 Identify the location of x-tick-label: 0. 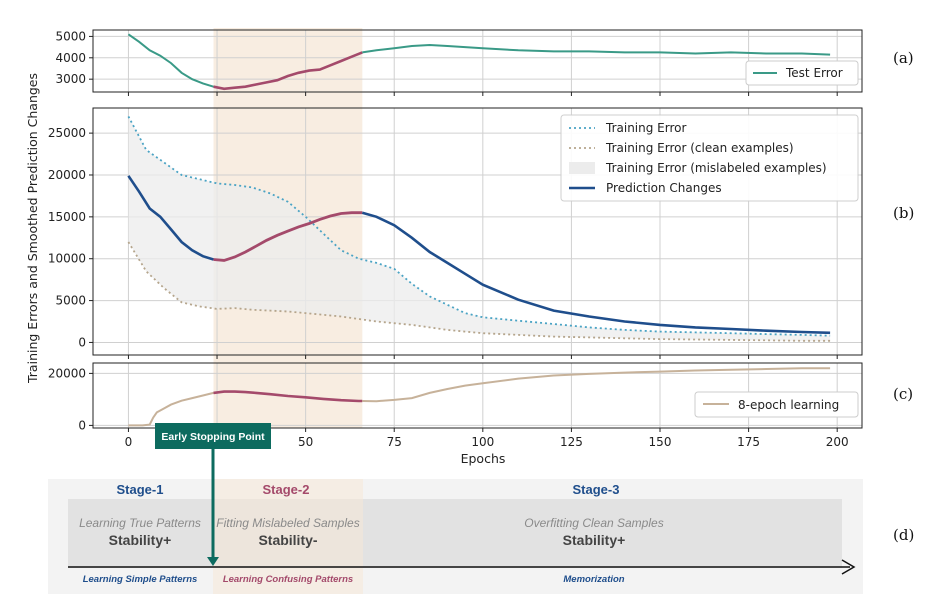
(129, 442).